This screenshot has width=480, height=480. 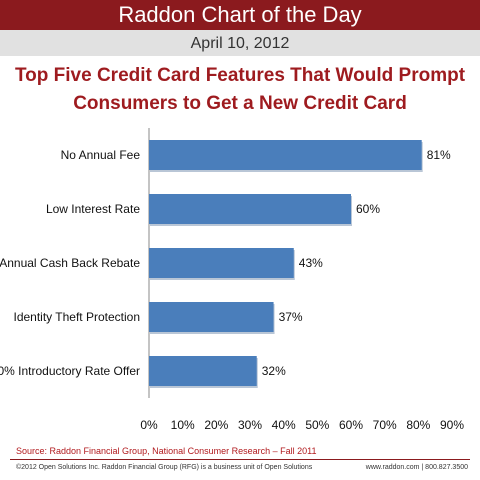 I want to click on website-contact: www.raddon.com | 800.827.3500, so click(x=416, y=467).